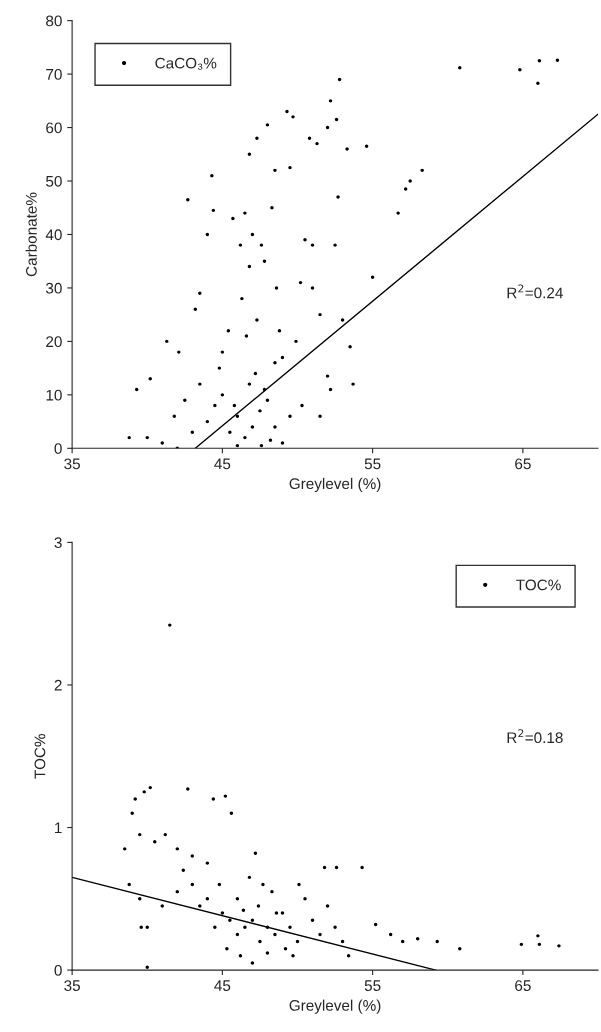 Image resolution: width=601 pixels, height=1032 pixels. What do you see at coordinates (53, 235) in the screenshot?
I see `y-tick-label: 40` at bounding box center [53, 235].